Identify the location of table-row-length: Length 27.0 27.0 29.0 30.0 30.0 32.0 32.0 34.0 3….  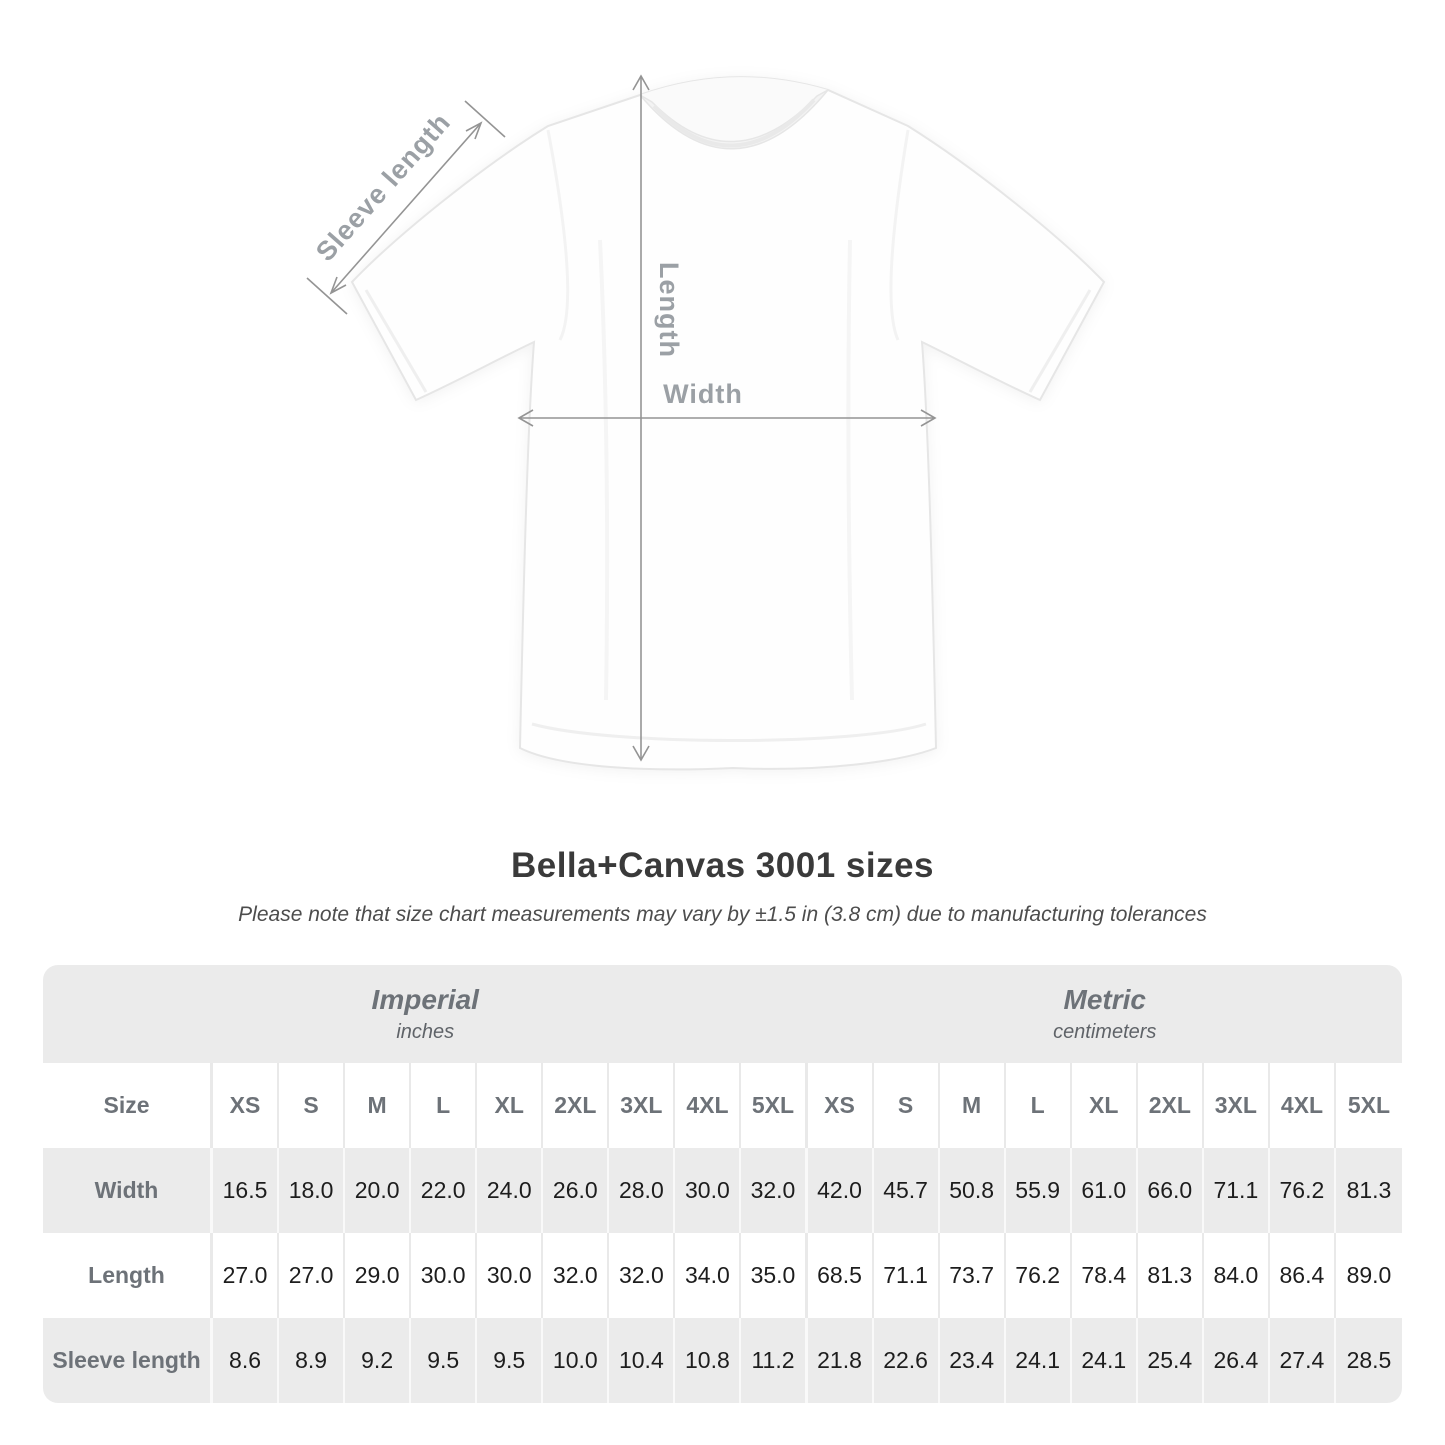
(722, 1275).